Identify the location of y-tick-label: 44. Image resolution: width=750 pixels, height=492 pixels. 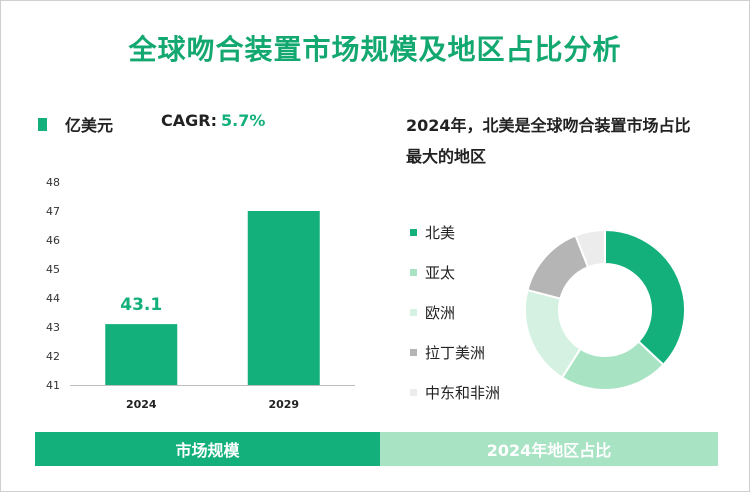
(53, 298).